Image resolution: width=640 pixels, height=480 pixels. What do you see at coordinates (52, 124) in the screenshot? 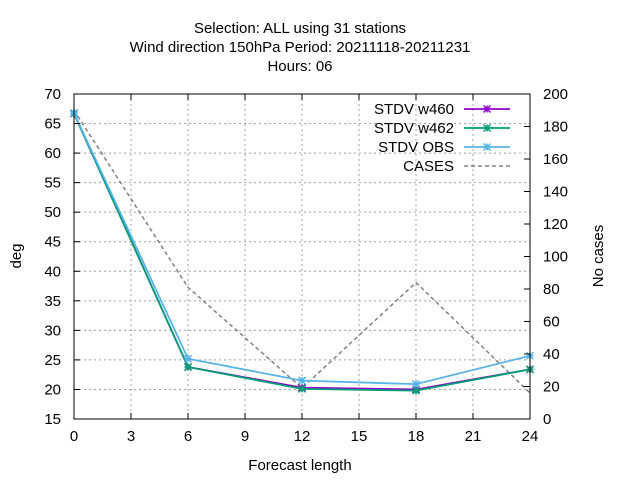
I see `y-tick-label: 65` at bounding box center [52, 124].